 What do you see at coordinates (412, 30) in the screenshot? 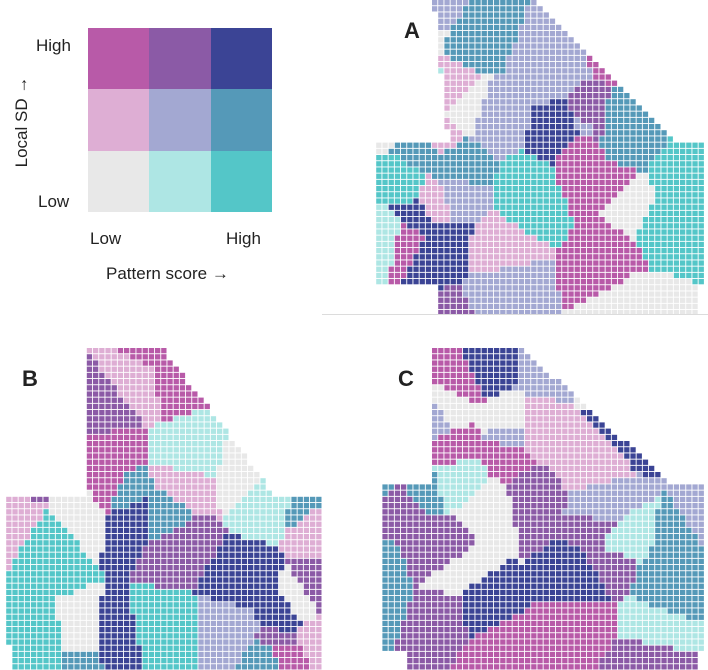
I see `panel-a-label: A` at bounding box center [412, 30].